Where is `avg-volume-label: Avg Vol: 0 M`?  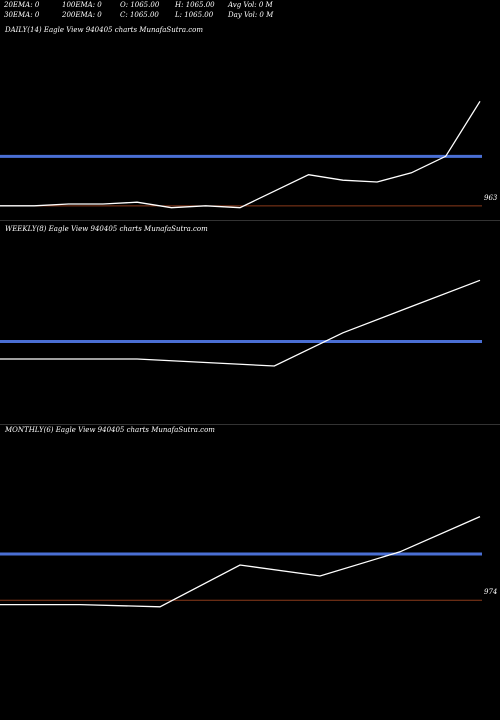 avg-volume-label: Avg Vol: 0 M is located at coordinates (250, 5).